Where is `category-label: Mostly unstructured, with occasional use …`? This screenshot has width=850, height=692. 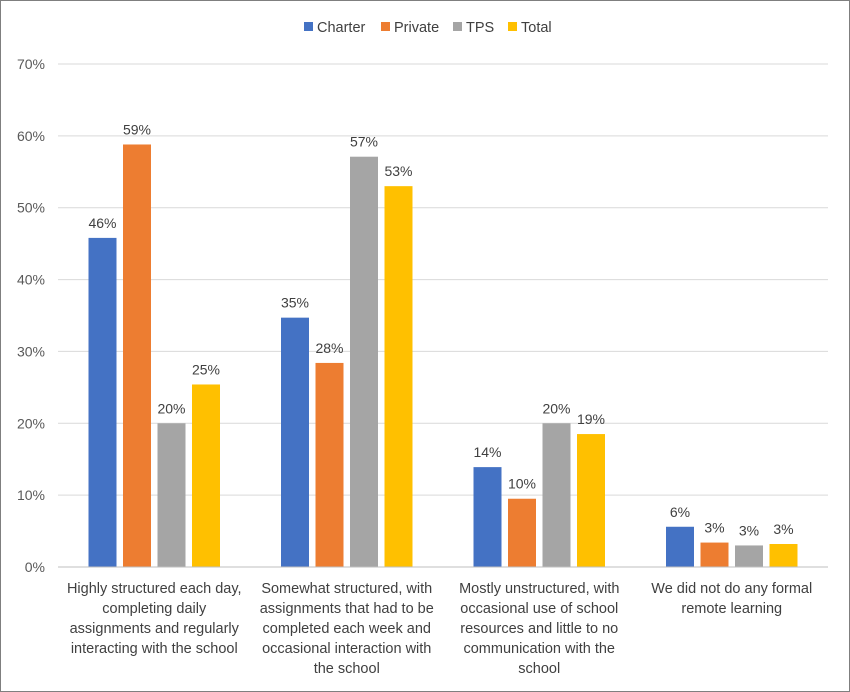
category-label: Mostly unstructured, with occasional use … is located at coordinates (539, 629).